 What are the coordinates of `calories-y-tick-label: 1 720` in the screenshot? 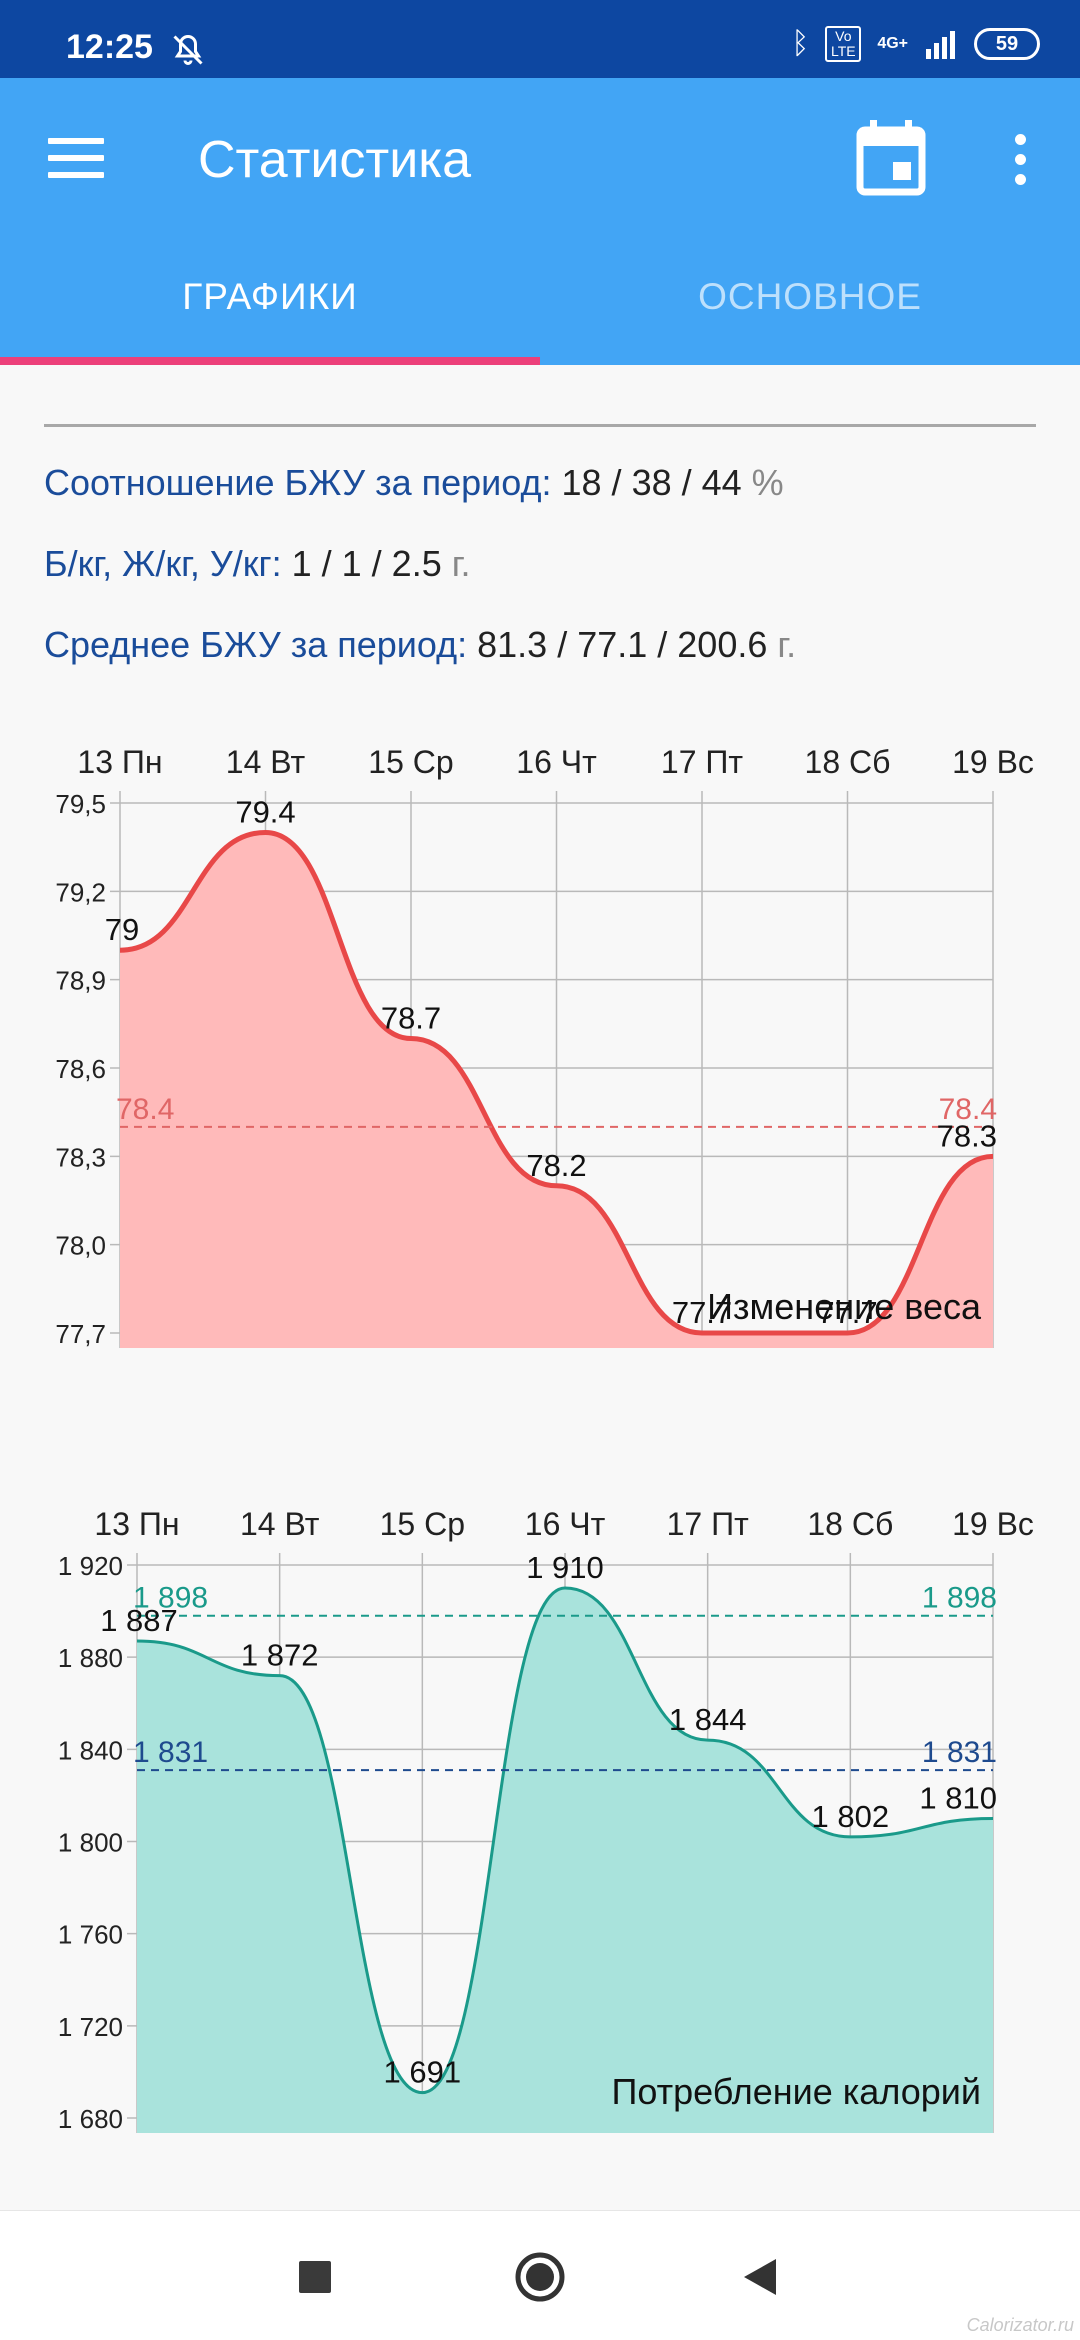 It's located at (90, 2027).